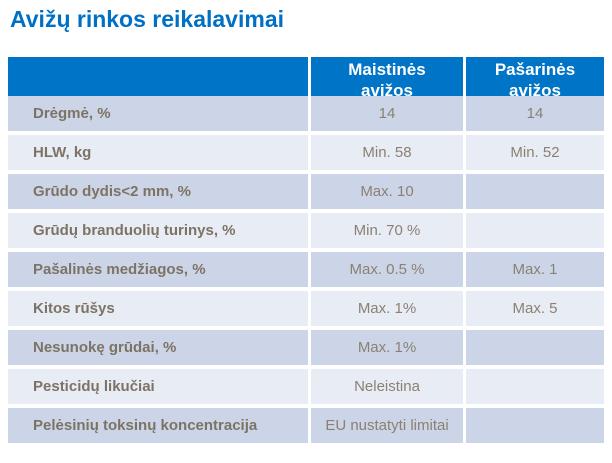  I want to click on column-header-label: Pašarinės avižos, so click(535, 80).